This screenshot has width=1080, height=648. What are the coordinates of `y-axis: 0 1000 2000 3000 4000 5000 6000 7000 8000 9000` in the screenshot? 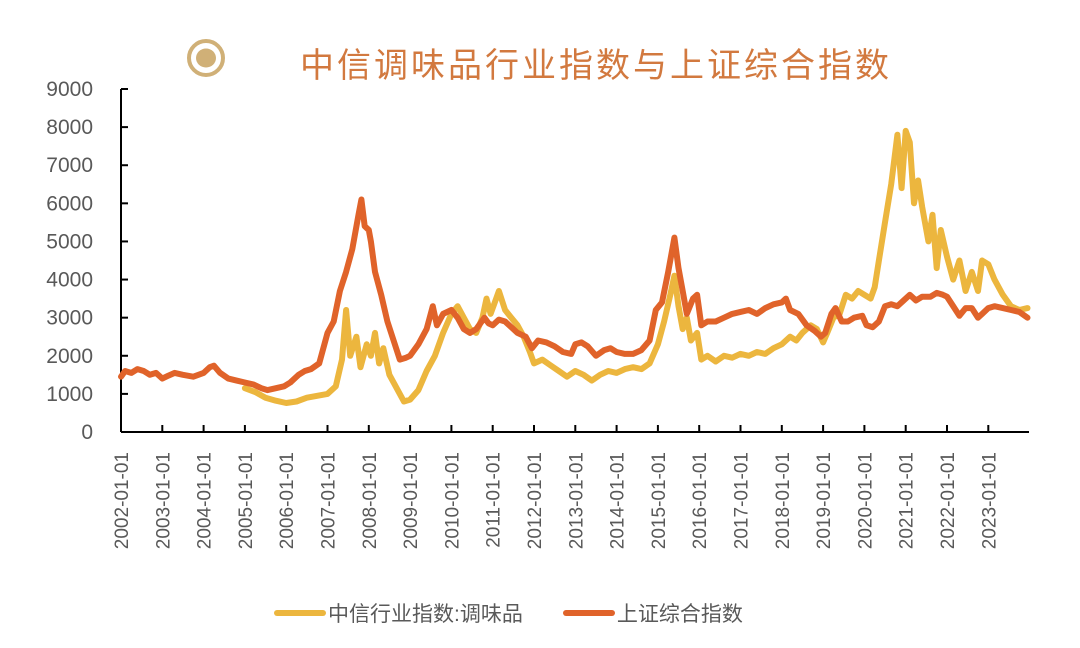 It's located at (87, 261).